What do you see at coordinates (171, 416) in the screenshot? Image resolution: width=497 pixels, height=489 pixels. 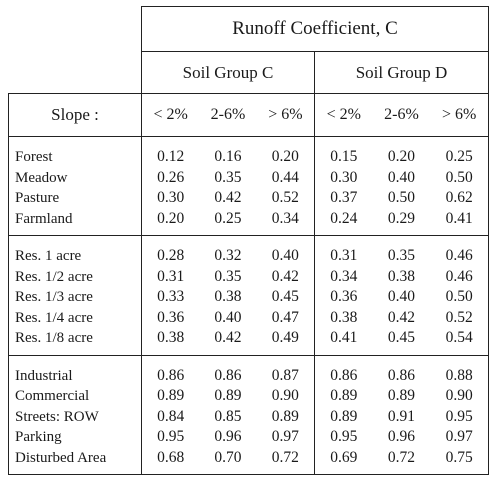 I see `coefficient-value: 0.84` at bounding box center [171, 416].